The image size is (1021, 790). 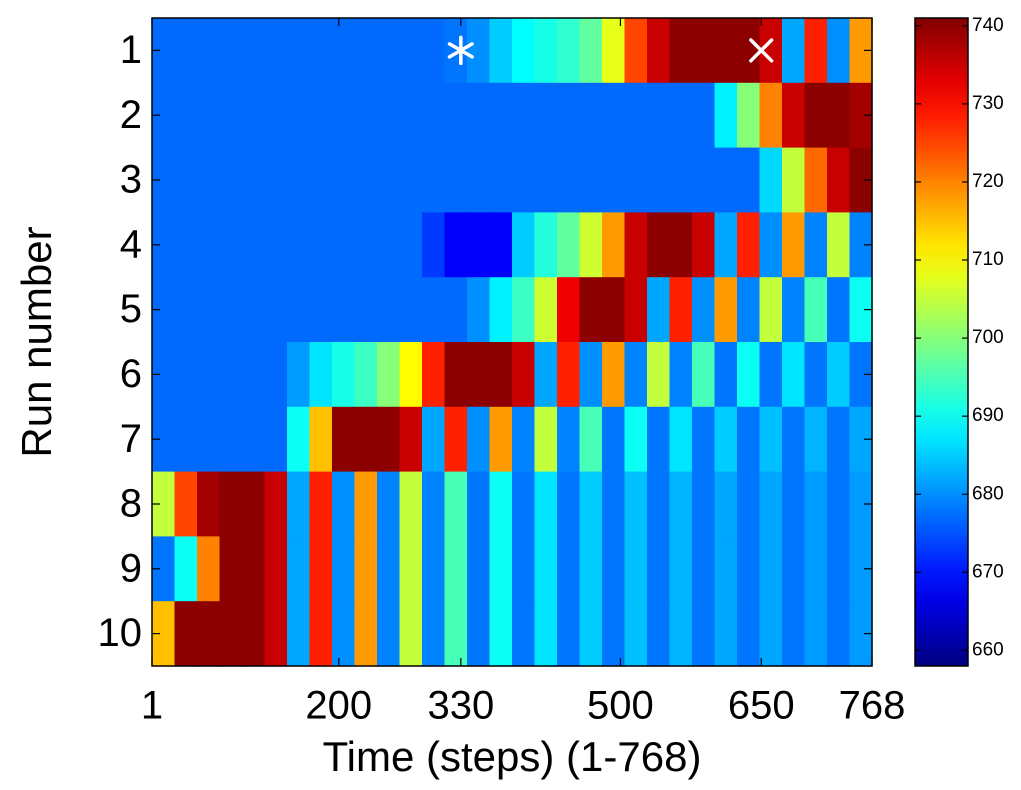 What do you see at coordinates (36, 341) in the screenshot?
I see `y-axis-label: Run number` at bounding box center [36, 341].